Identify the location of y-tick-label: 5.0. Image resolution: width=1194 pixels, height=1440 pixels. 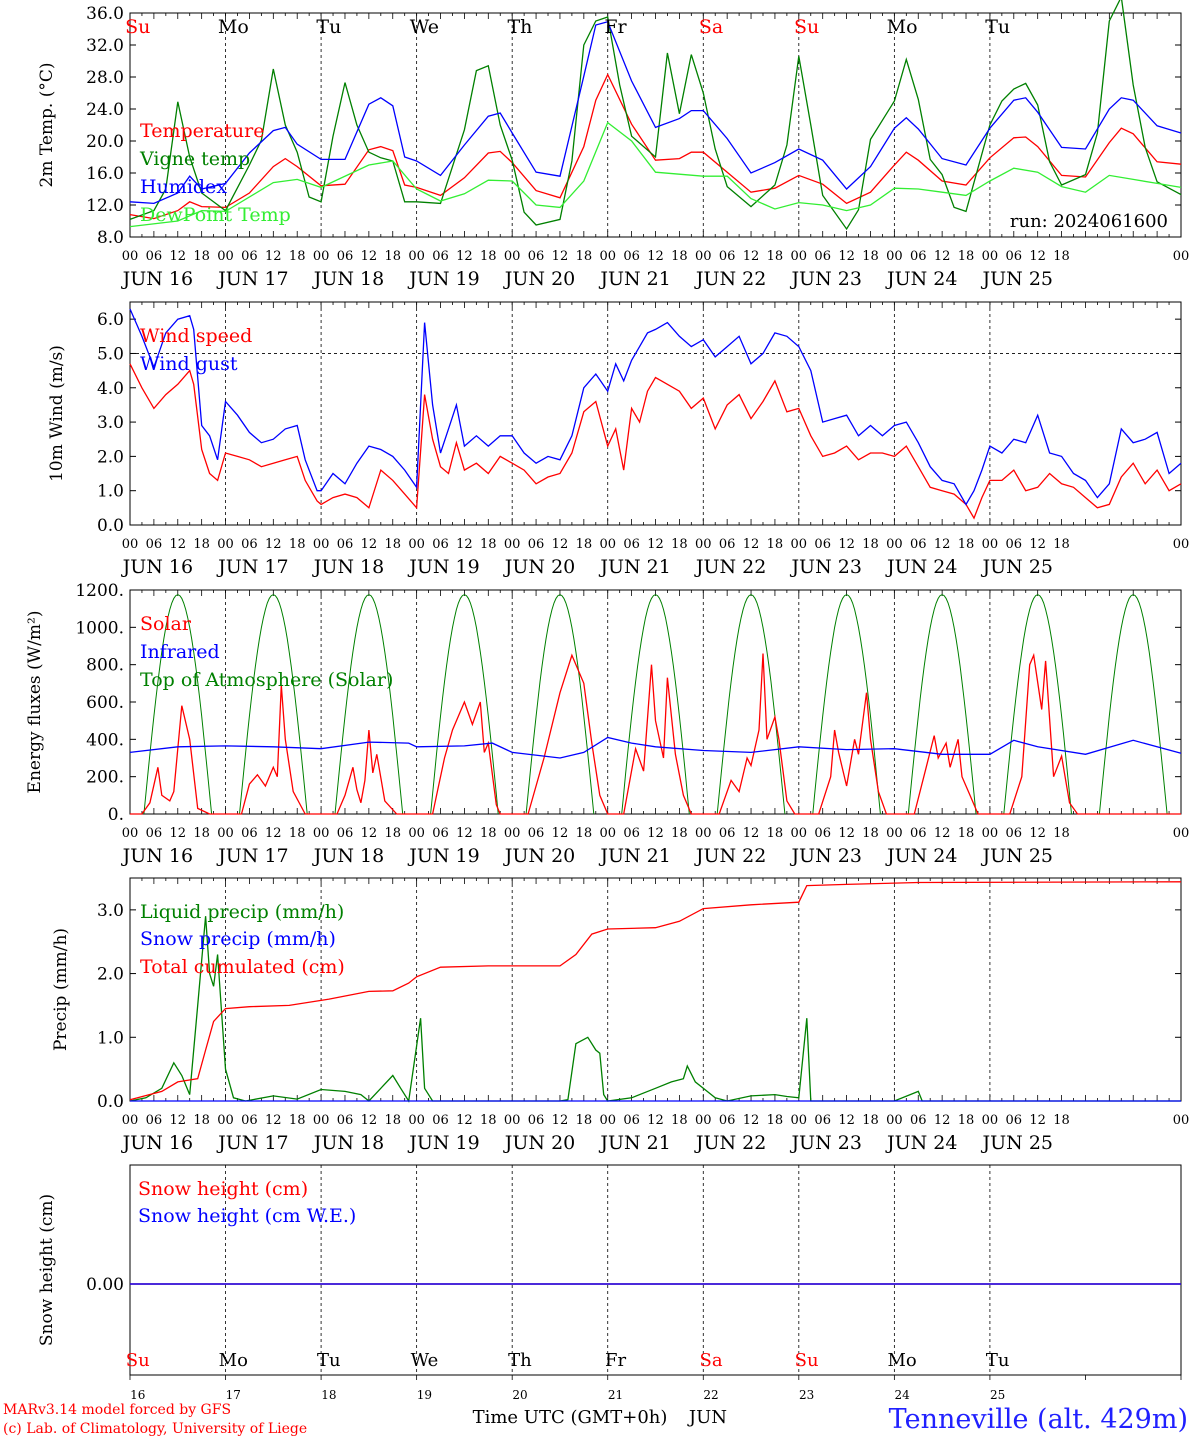
(110, 354).